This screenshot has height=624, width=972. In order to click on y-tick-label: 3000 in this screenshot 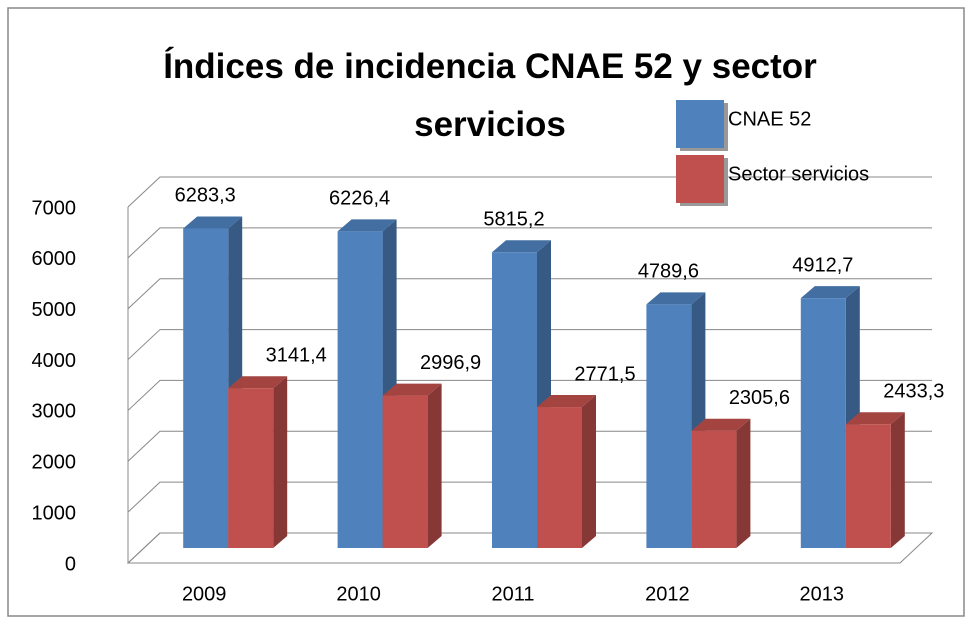, I will do `click(54, 412)`.